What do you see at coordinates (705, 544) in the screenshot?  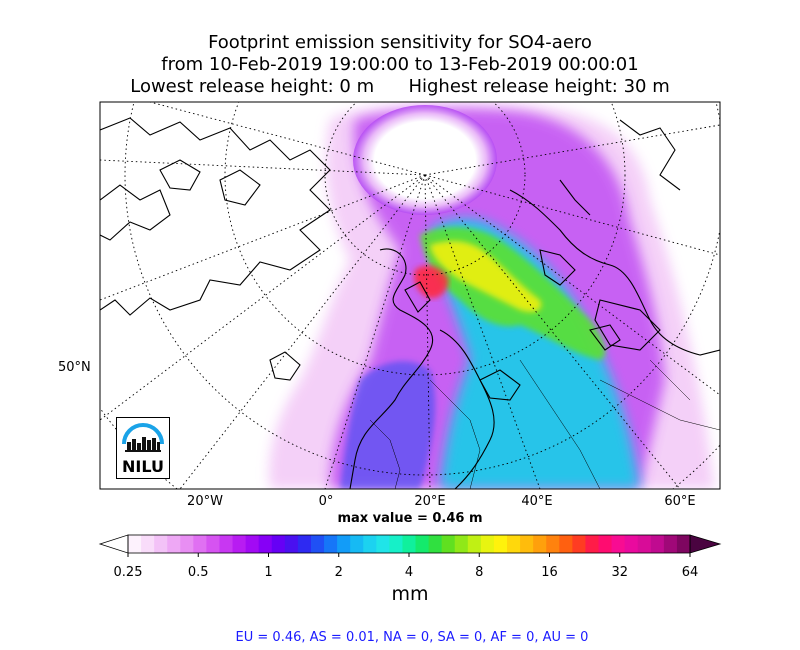 I see `colorbar-extend-max` at bounding box center [705, 544].